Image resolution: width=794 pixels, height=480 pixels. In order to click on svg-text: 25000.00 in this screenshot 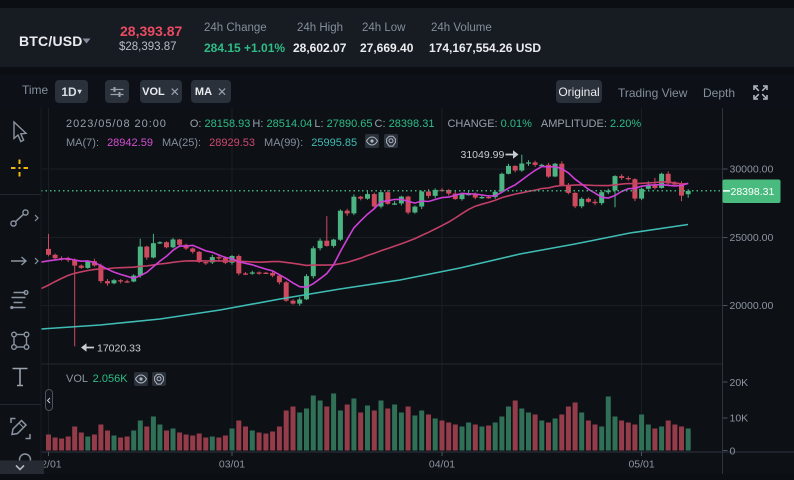, I will do `click(752, 238)`.